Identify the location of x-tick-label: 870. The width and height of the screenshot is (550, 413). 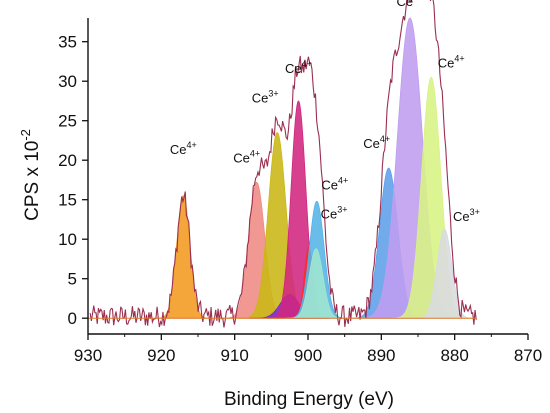
(528, 355).